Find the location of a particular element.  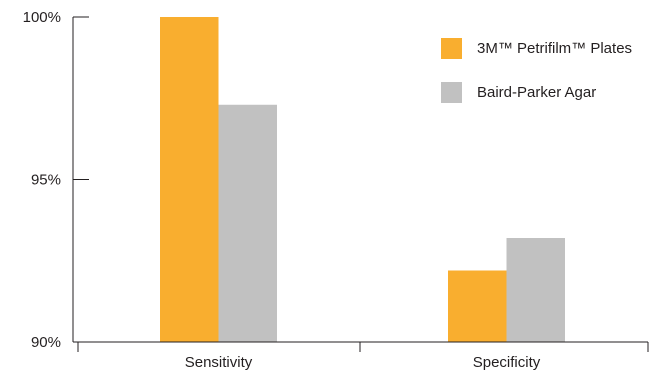

legend-label: 3M™ Petrifilm™ Plates is located at coordinates (554, 48).